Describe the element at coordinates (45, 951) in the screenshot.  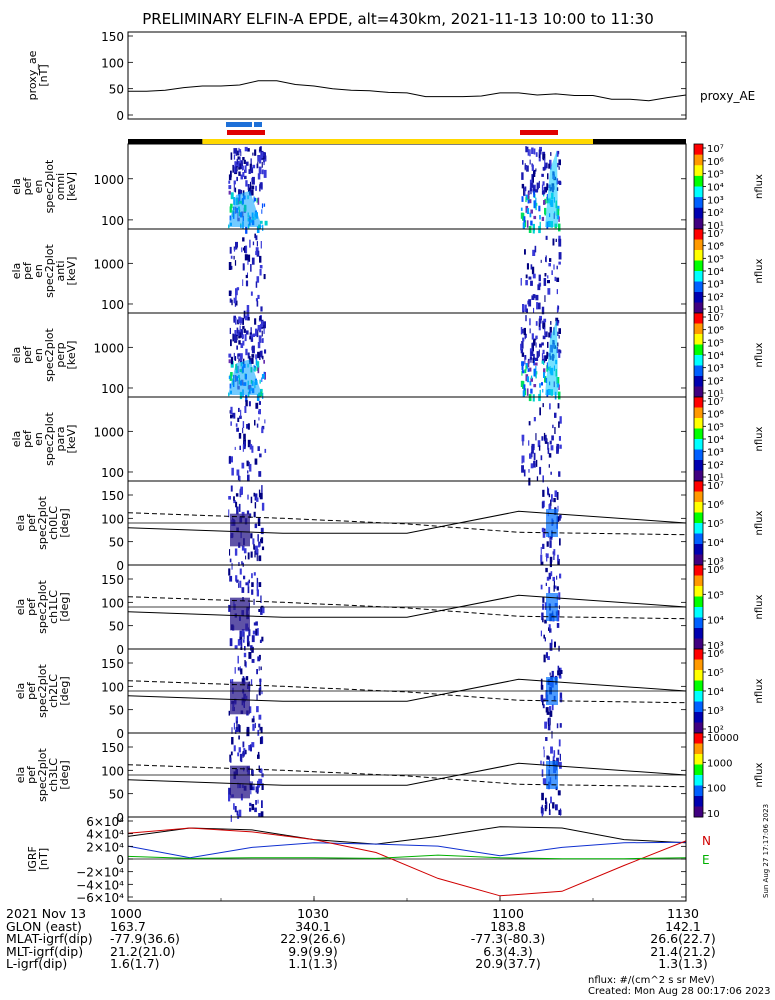
I see `footer-row-label: MLT-igrf(dip)` at that location.